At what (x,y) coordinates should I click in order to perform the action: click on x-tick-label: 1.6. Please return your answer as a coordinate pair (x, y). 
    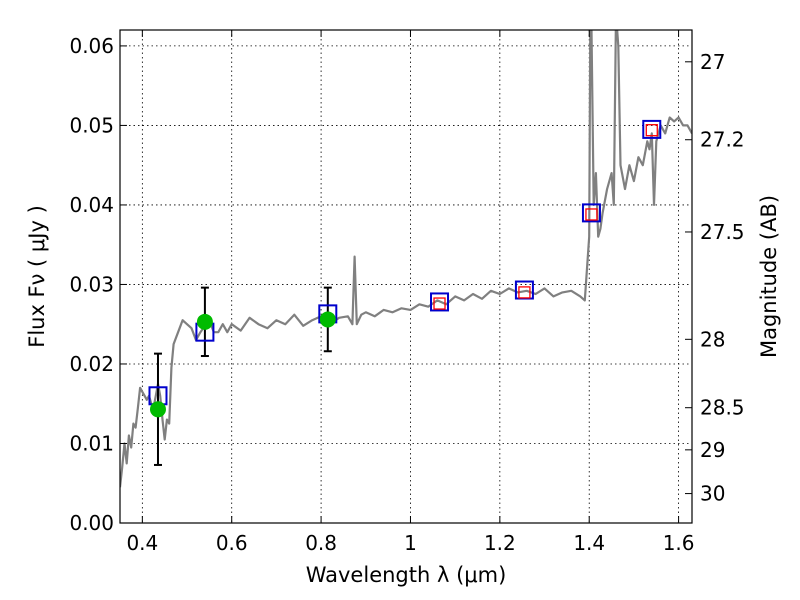
    Looking at the image, I should click on (679, 543).